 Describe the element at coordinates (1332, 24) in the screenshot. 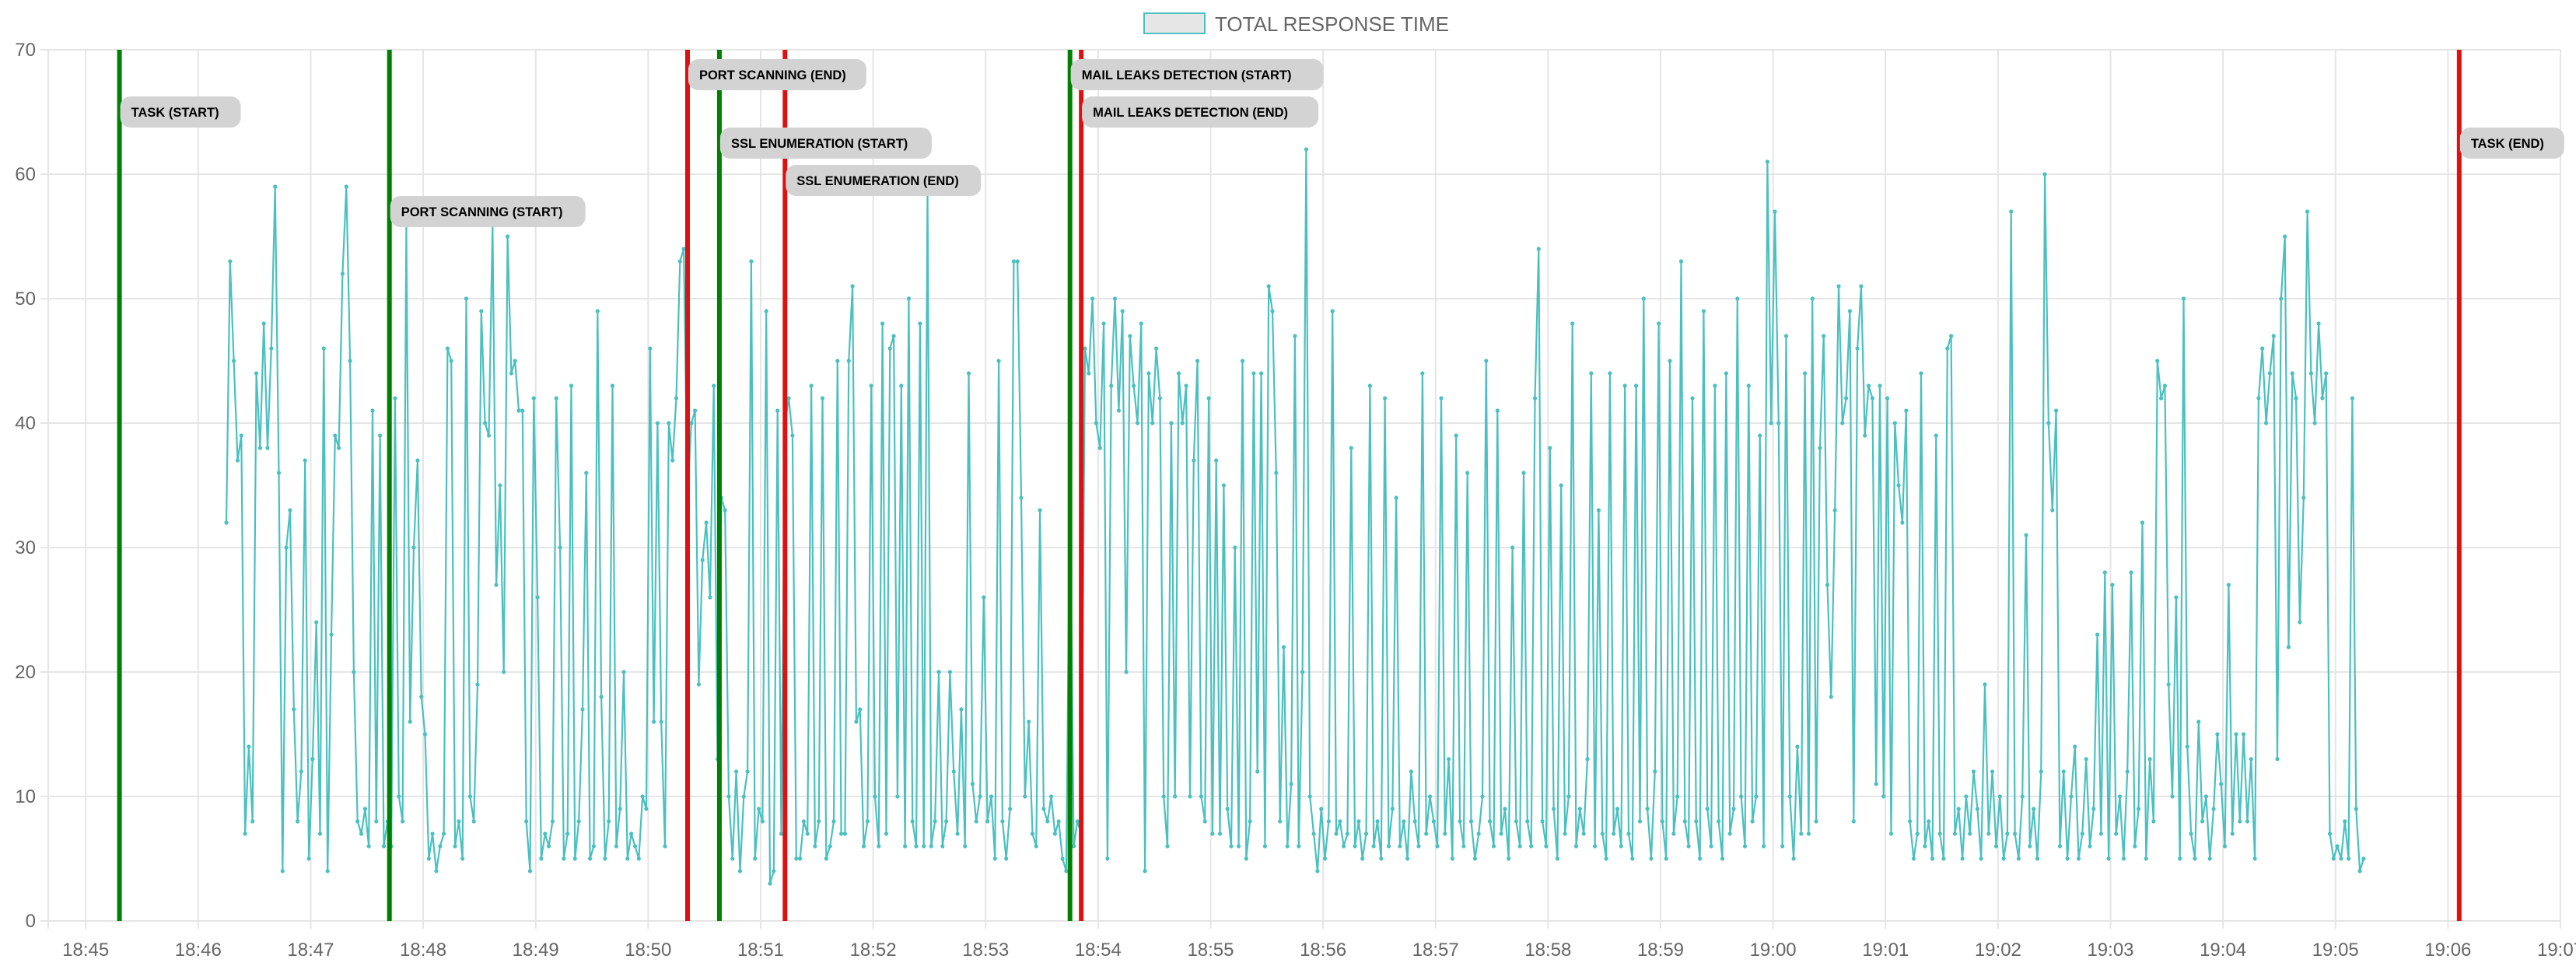

I see `legend-label: TOTAL RESPONSE TIME` at that location.